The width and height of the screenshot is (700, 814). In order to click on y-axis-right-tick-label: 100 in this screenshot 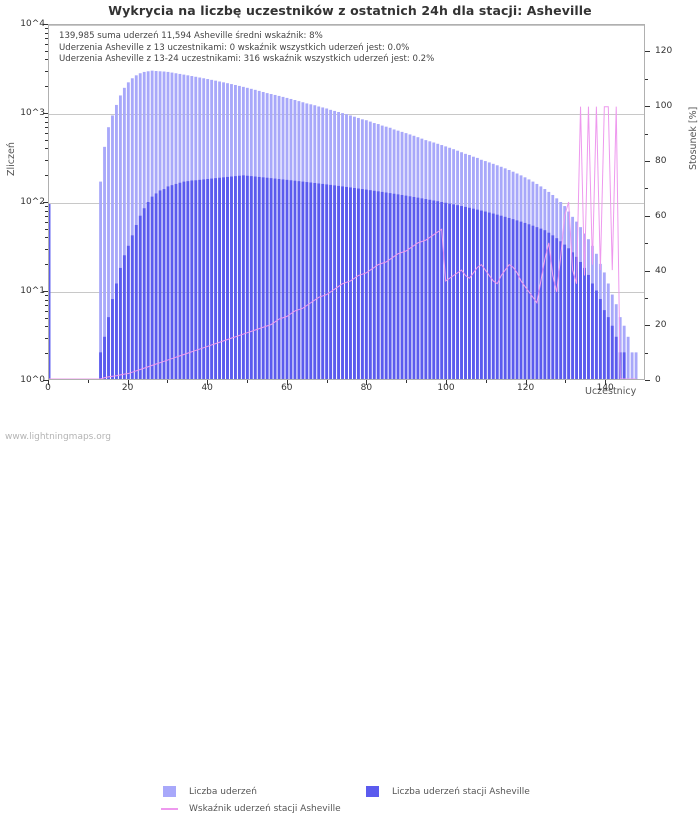, I will do `click(664, 106)`.